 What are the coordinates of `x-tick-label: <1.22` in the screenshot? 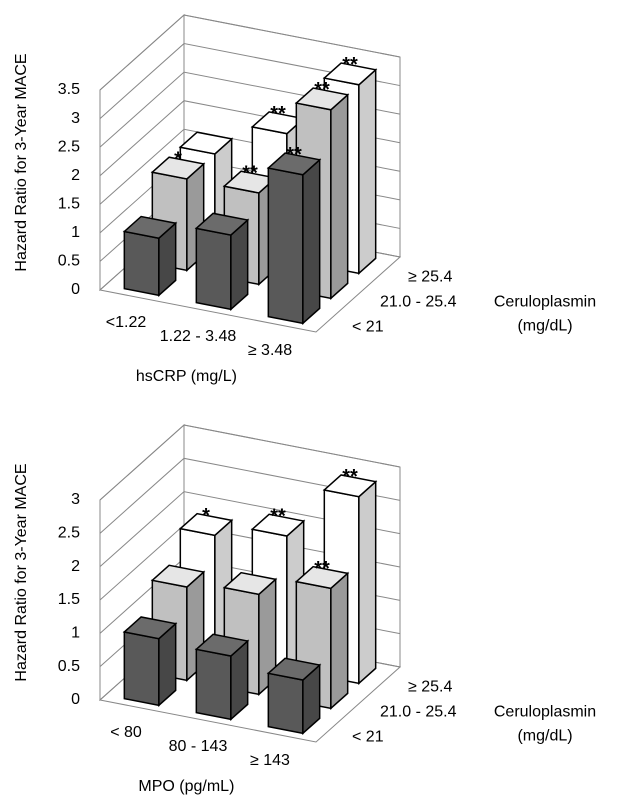 It's located at (126, 322).